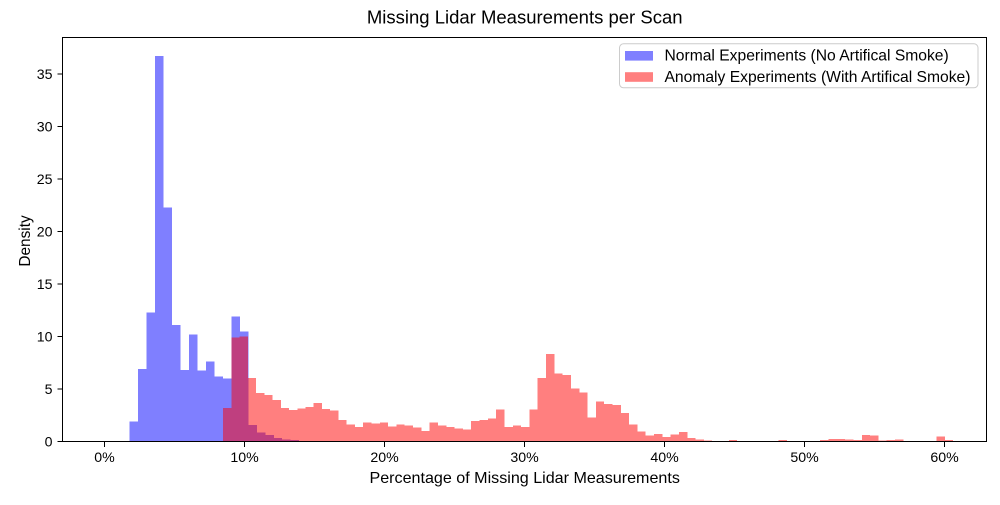  What do you see at coordinates (45, 337) in the screenshot?
I see `svg-text: 10` at bounding box center [45, 337].